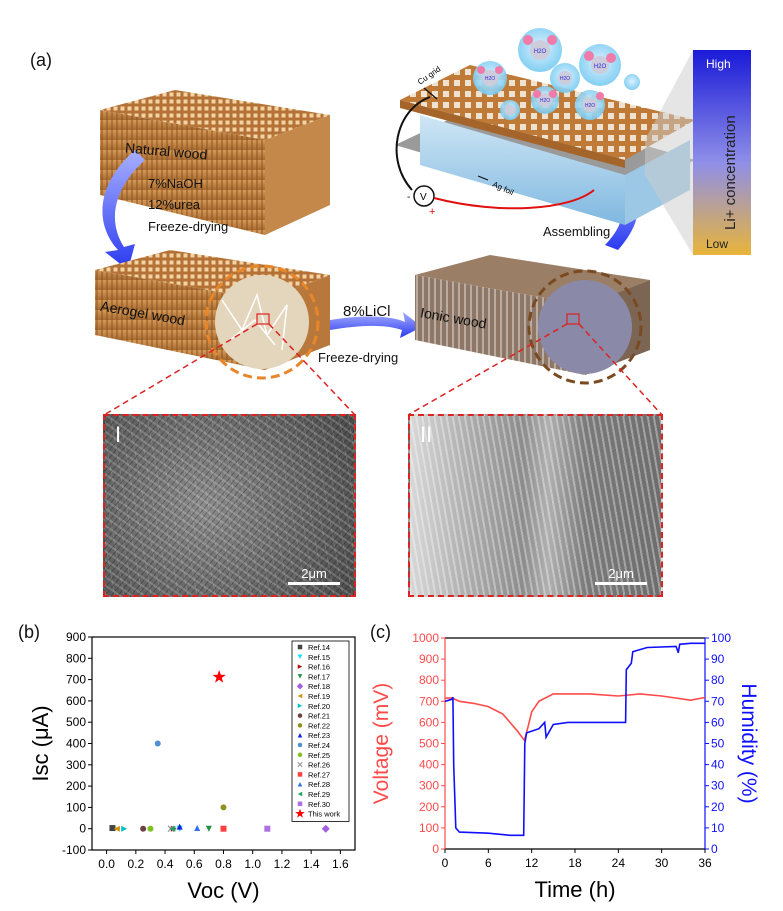 This screenshot has width=783, height=911. Describe the element at coordinates (429, 828) in the screenshot. I see `y-left-tick-label: 100` at that location.